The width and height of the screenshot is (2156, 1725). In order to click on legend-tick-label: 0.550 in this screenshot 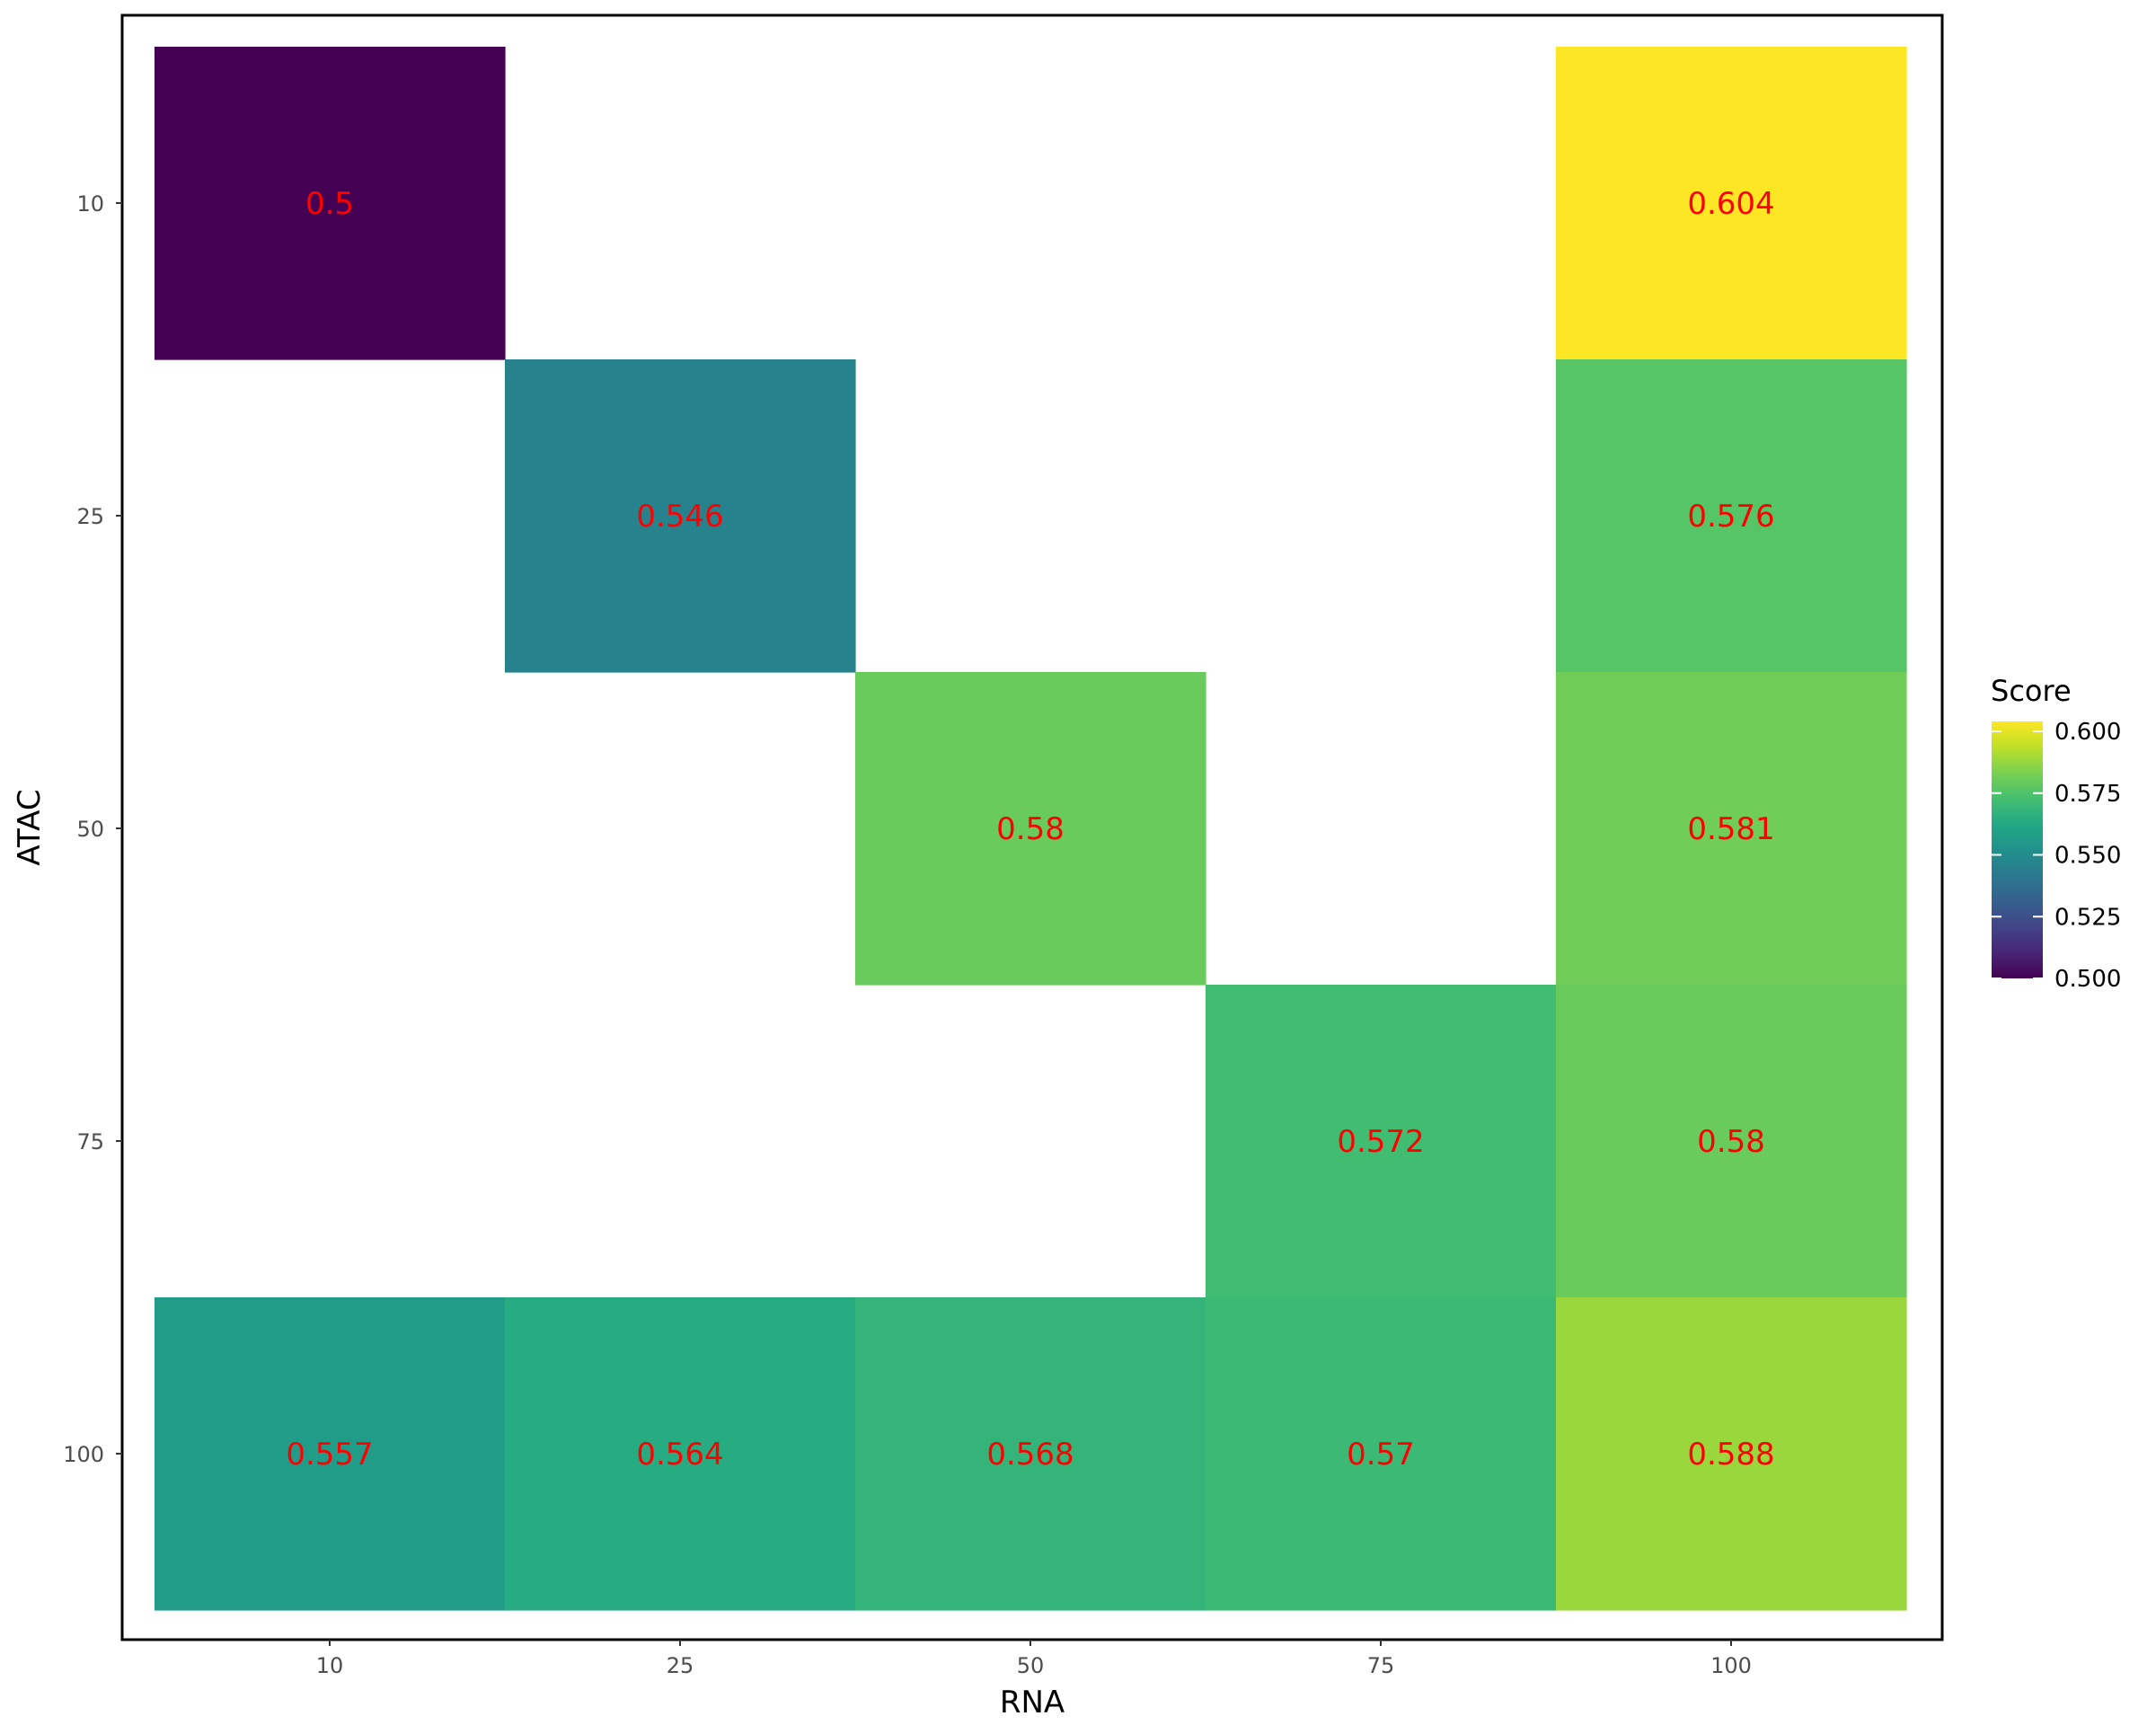, I will do `click(2087, 856)`.